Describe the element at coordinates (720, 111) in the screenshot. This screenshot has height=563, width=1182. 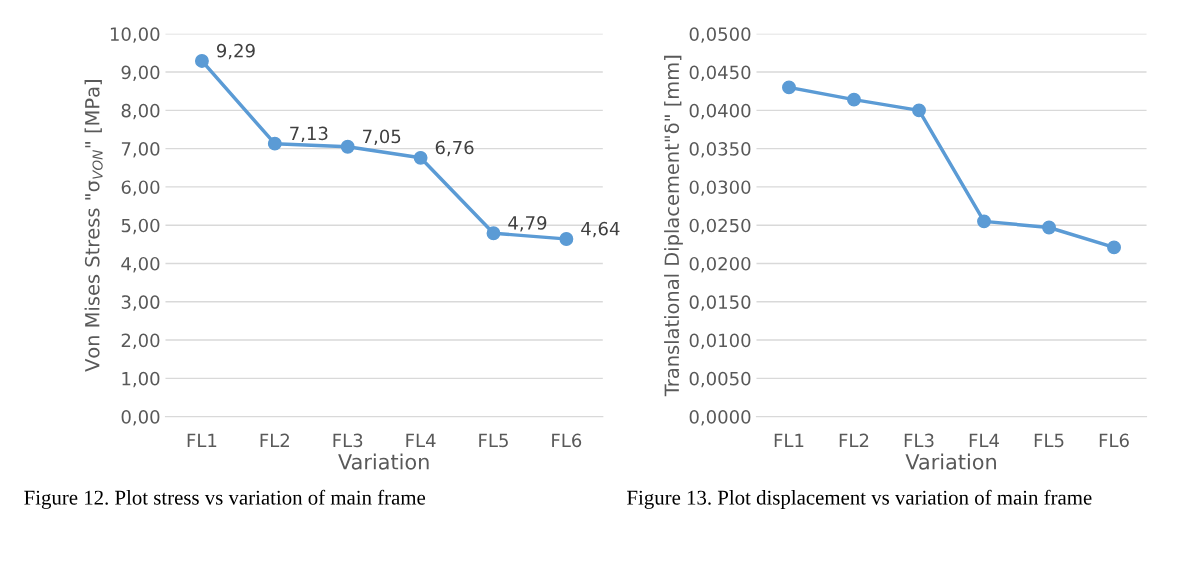
I see `y-tick-label: 0,0400` at that location.